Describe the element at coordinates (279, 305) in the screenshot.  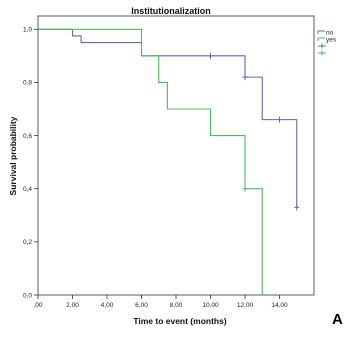
I see `x-tick-label: 14,00` at that location.